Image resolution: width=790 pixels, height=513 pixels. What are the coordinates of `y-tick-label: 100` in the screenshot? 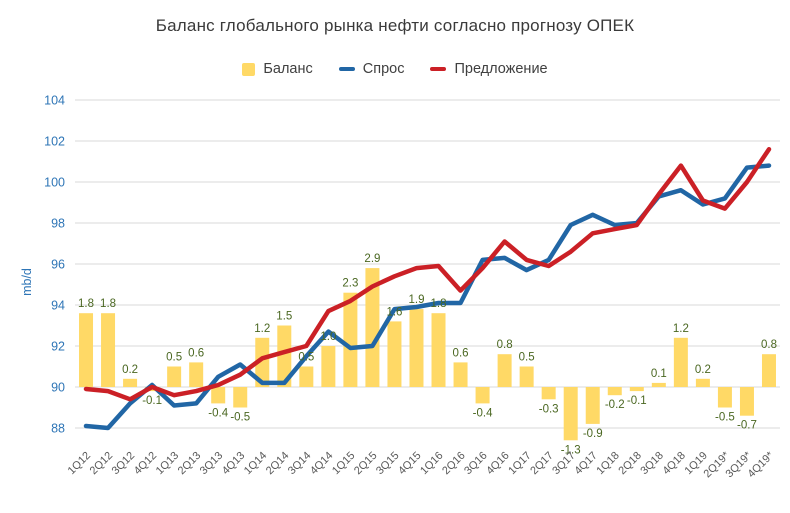 It's located at (54, 183).